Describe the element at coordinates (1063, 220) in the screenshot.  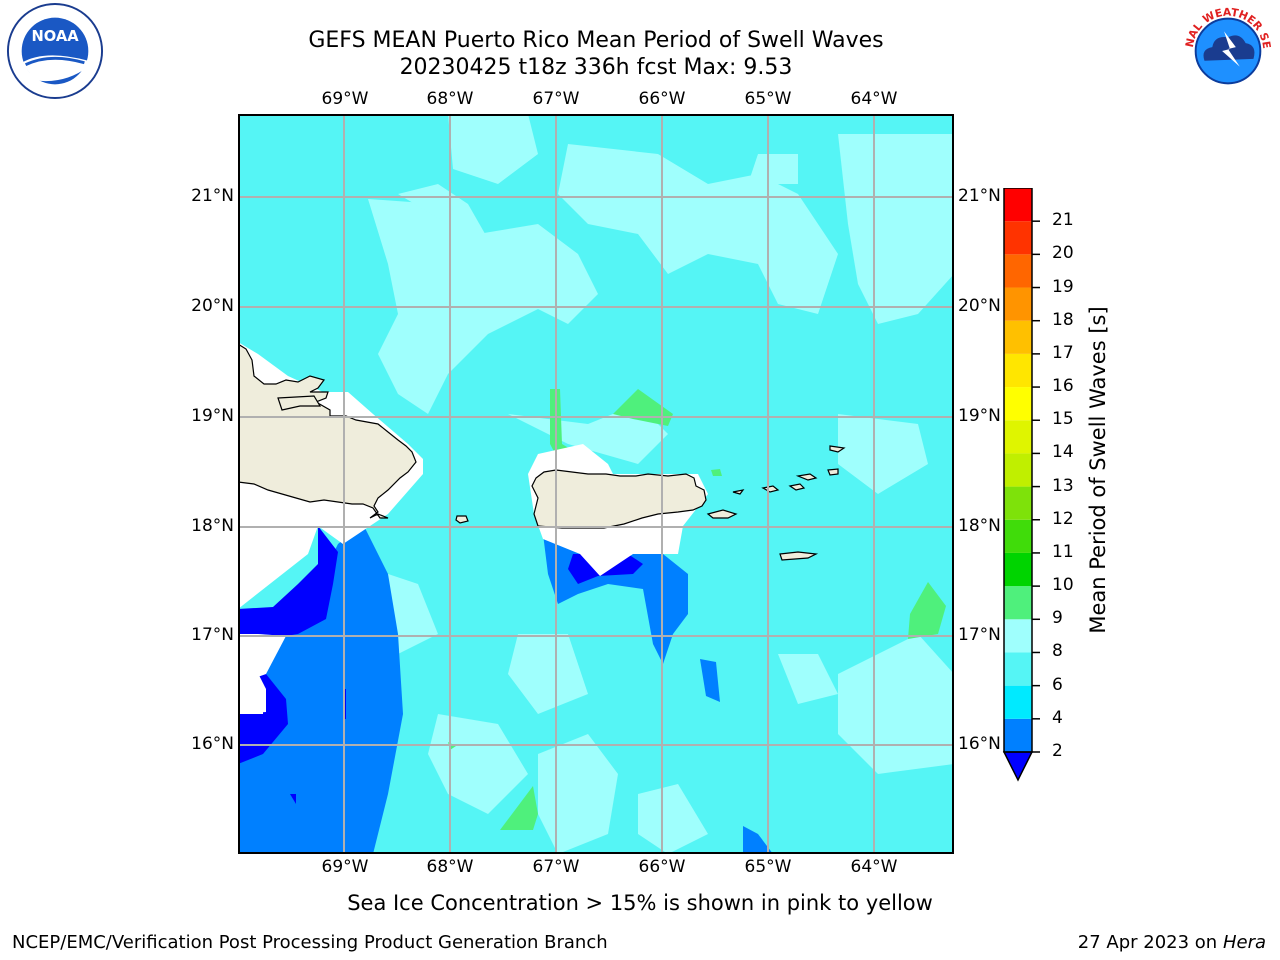
I see `colorbar-tick-label: 21` at that location.